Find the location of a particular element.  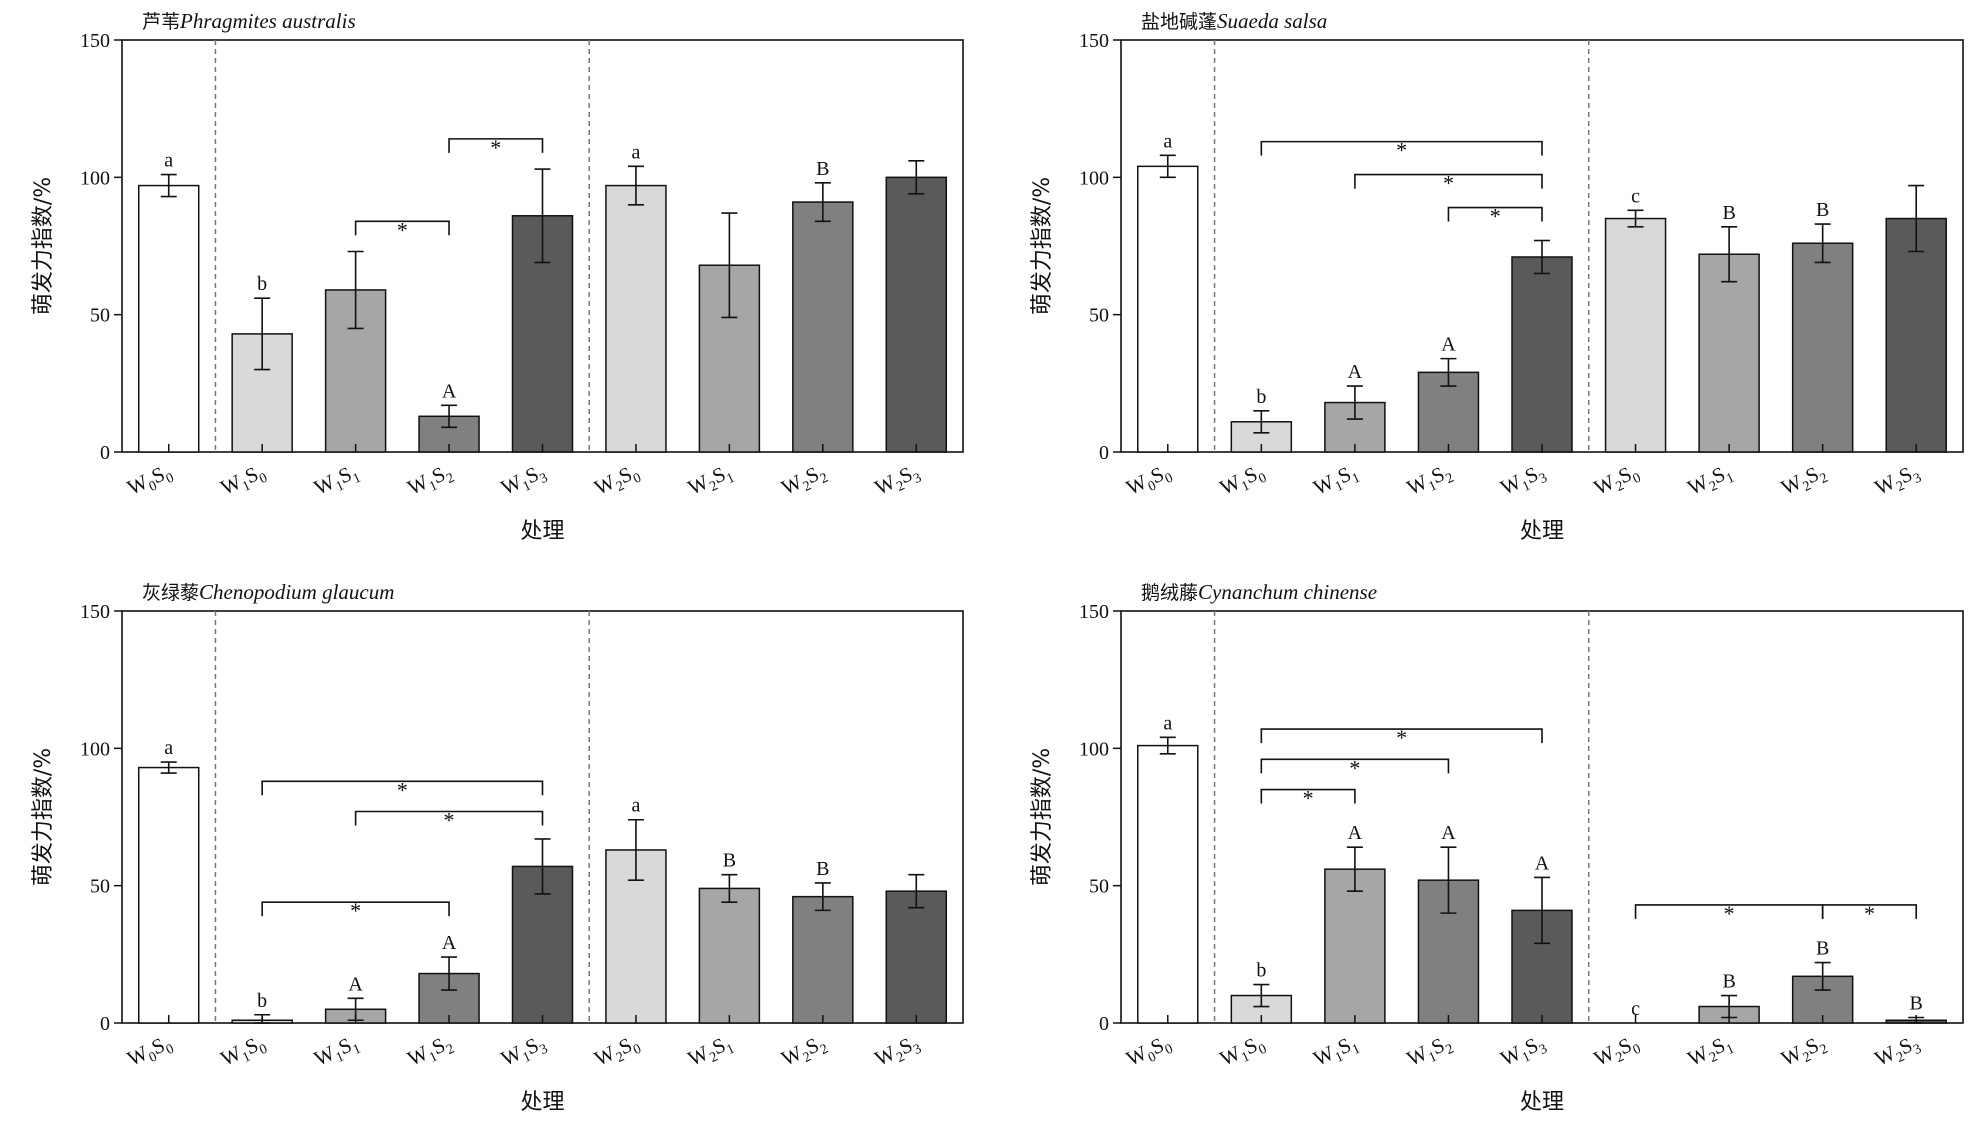

y-tick-label: 100 is located at coordinates (1094, 178).